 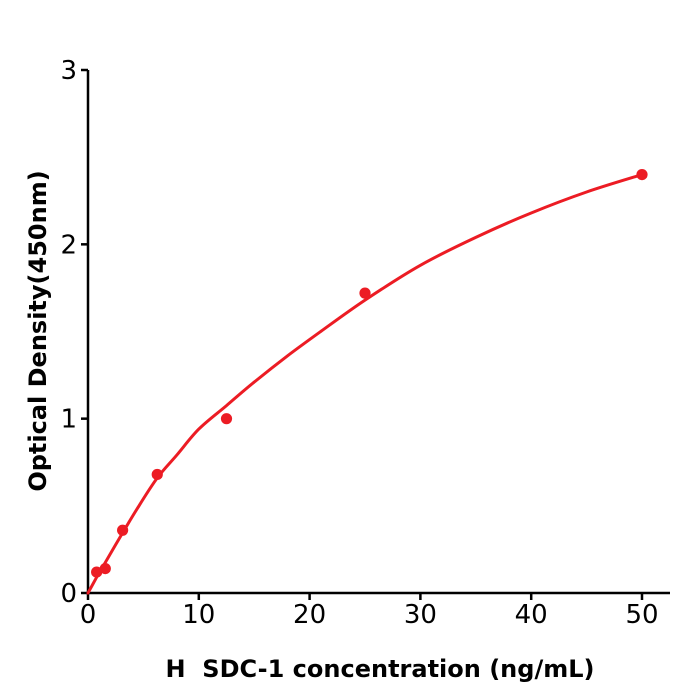 What do you see at coordinates (420, 615) in the screenshot?
I see `x-tick-label: 30` at bounding box center [420, 615].